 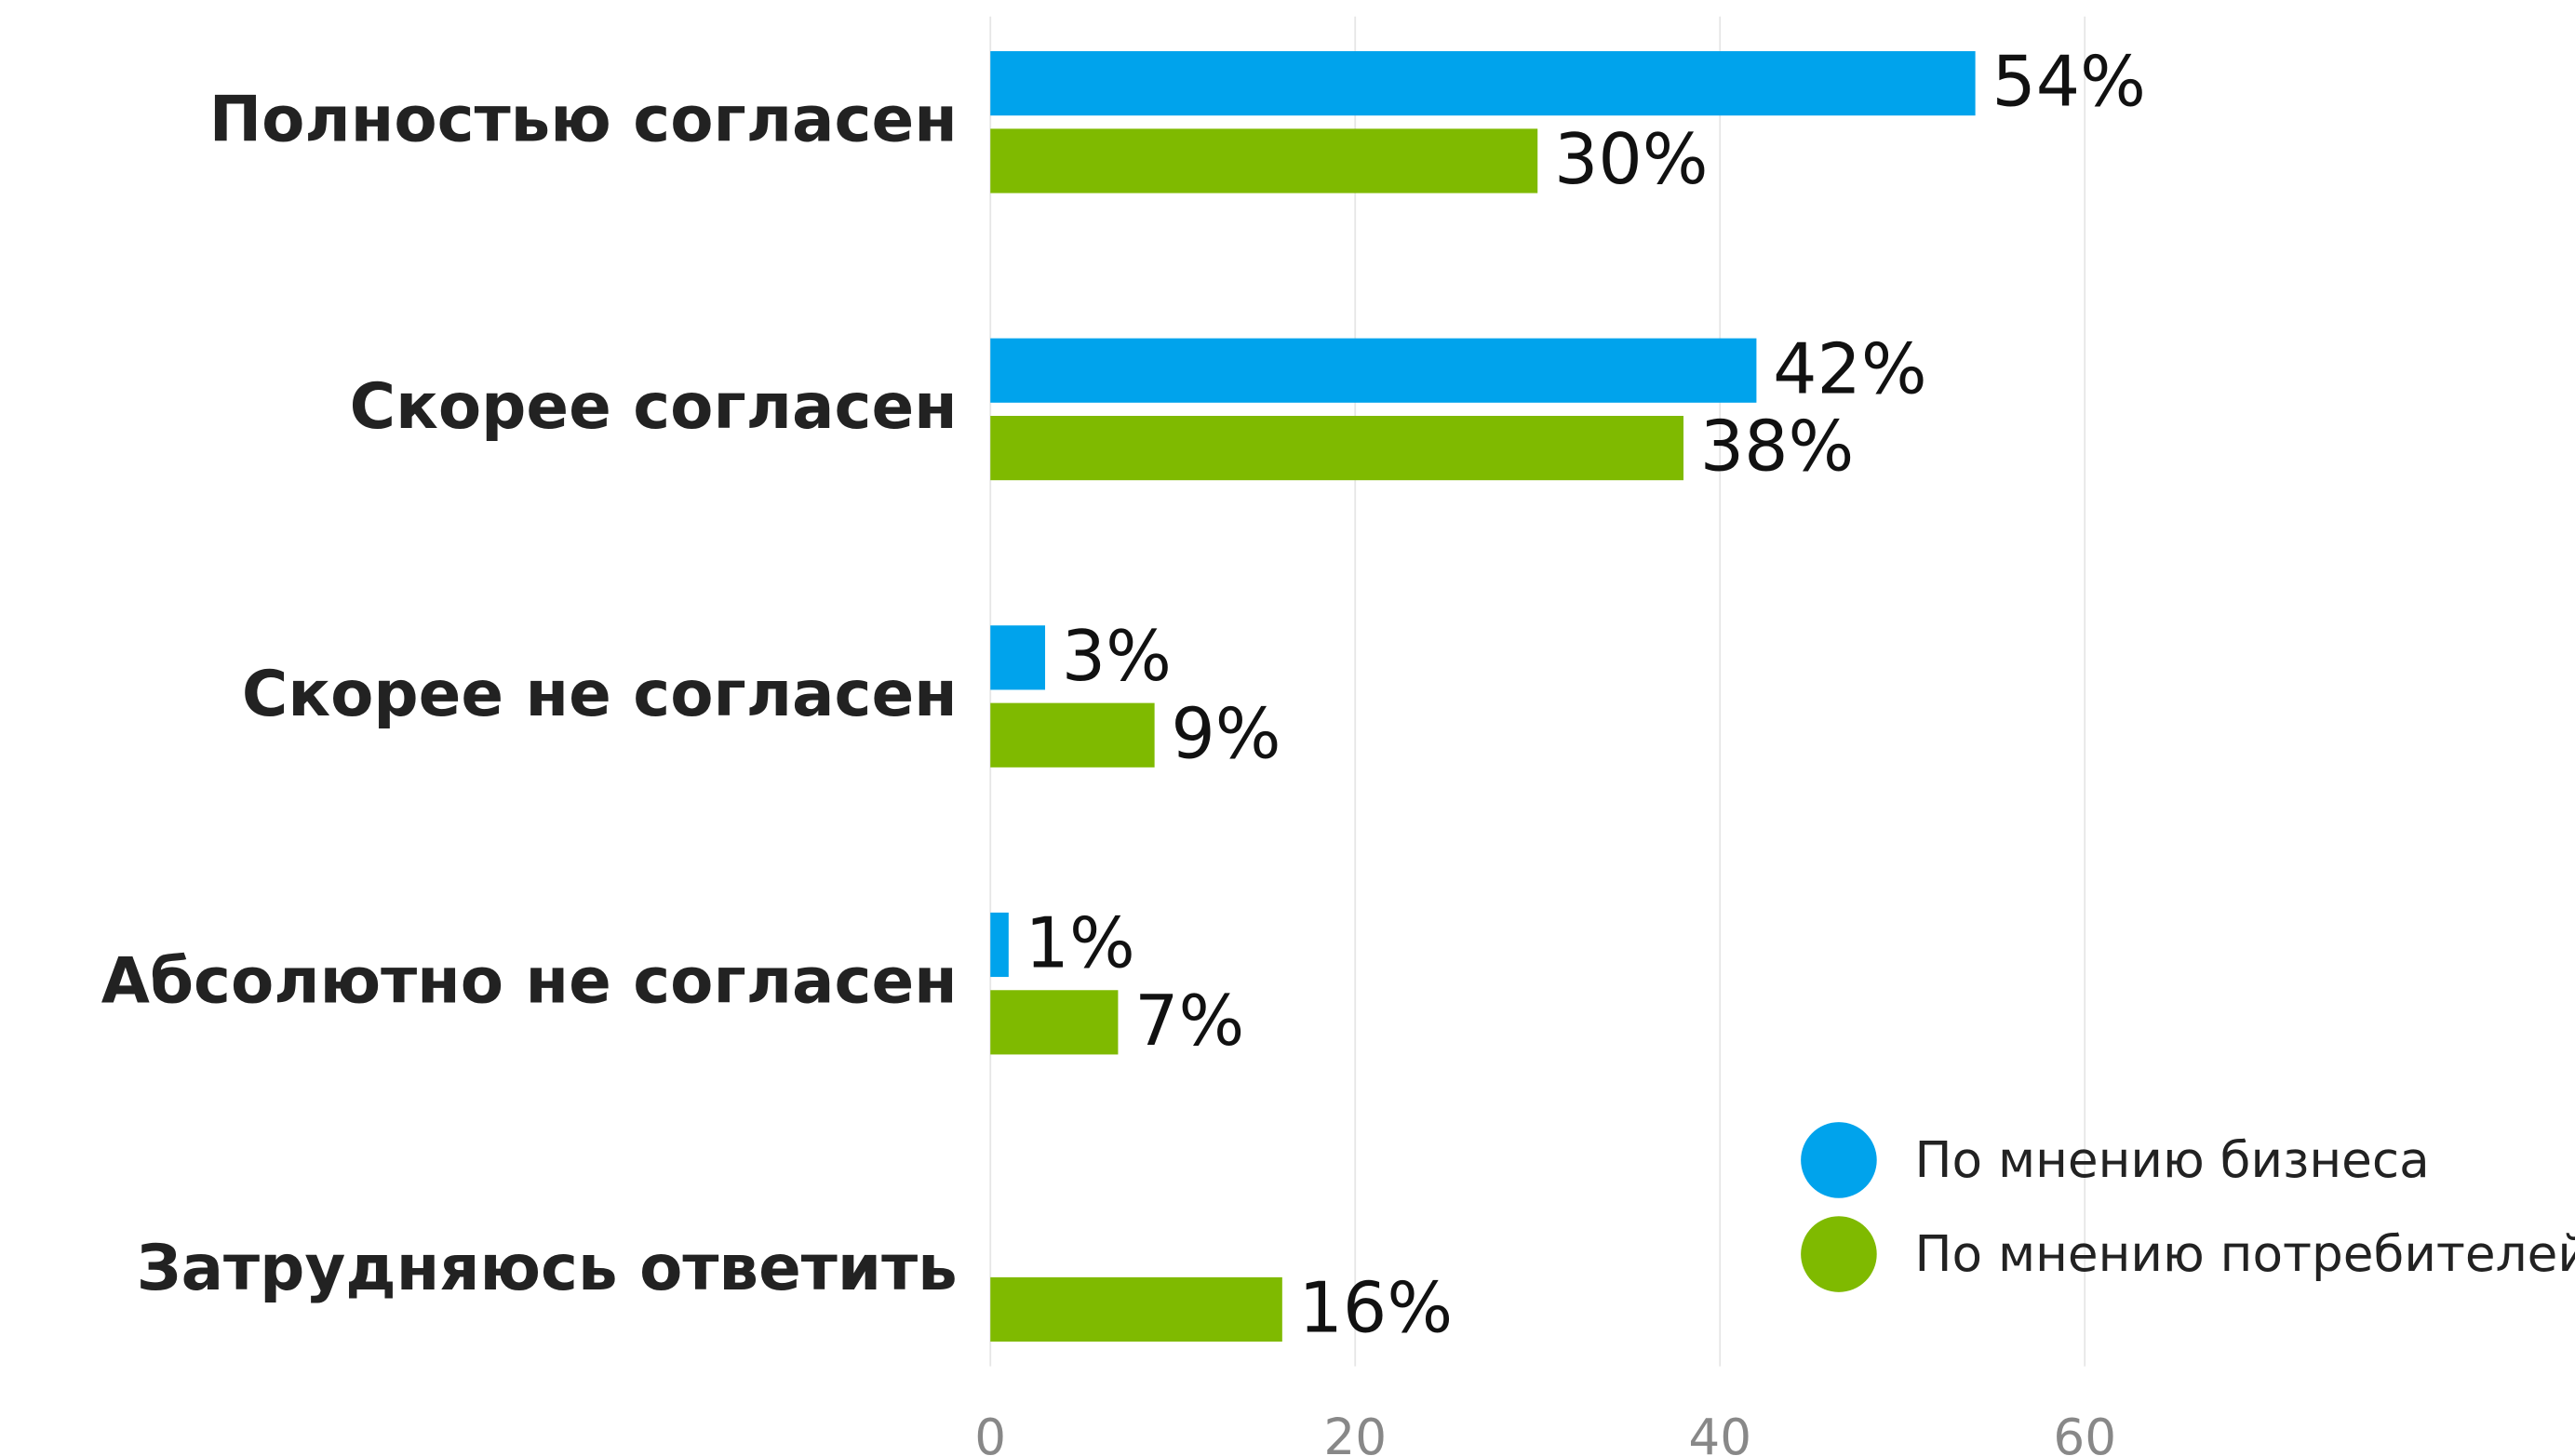 What do you see at coordinates (654, 406) in the screenshot?
I see `category-label: Скорее согласен` at bounding box center [654, 406].